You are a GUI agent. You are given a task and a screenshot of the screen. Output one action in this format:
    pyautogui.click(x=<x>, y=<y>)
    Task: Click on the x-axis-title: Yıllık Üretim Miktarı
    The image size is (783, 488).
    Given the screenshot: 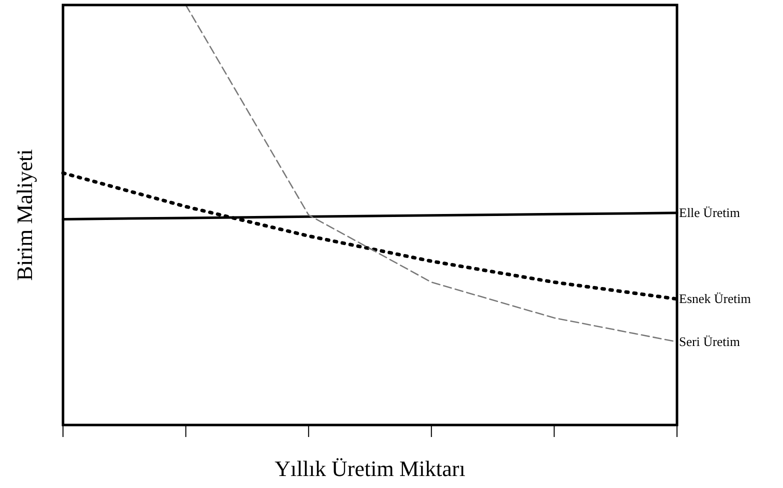 What is the action you would take?
    pyautogui.click(x=370, y=468)
    